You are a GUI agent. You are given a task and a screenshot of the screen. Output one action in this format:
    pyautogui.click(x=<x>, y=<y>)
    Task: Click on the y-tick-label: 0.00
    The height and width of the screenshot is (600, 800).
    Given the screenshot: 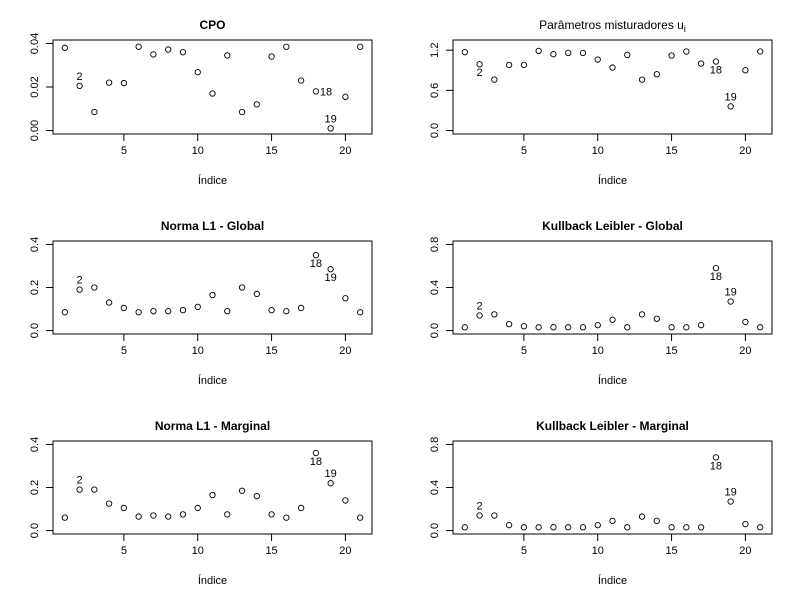 What is the action you would take?
    pyautogui.click(x=35, y=130)
    